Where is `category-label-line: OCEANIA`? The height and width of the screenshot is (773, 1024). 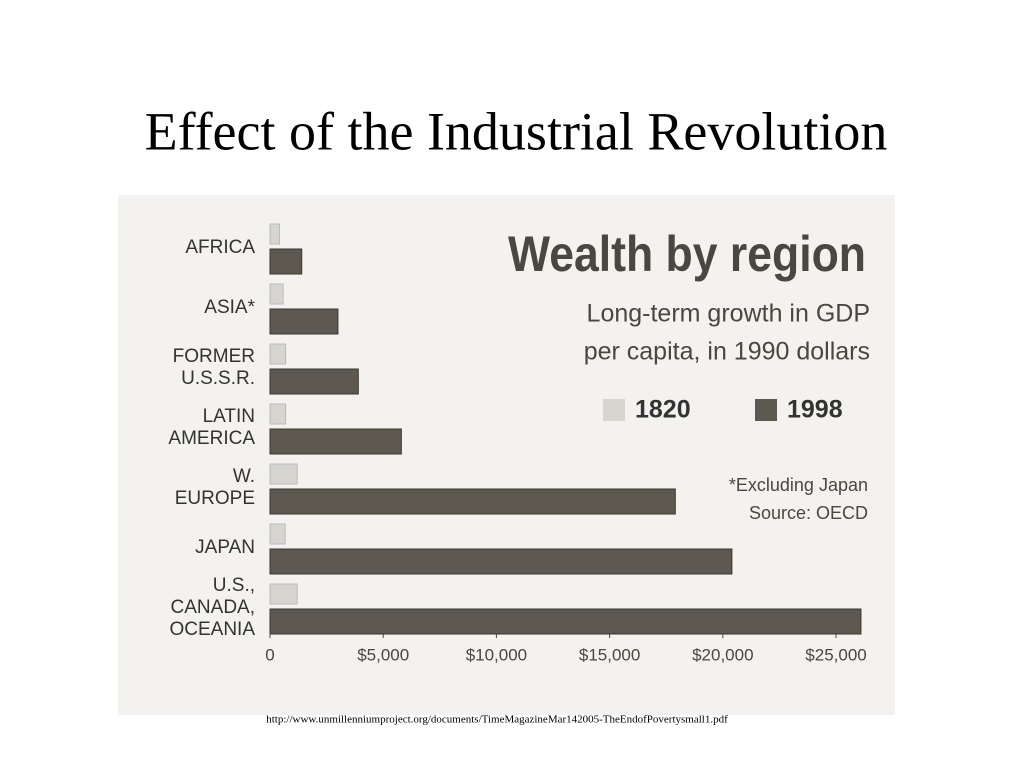 category-label-line: OCEANIA is located at coordinates (212, 629).